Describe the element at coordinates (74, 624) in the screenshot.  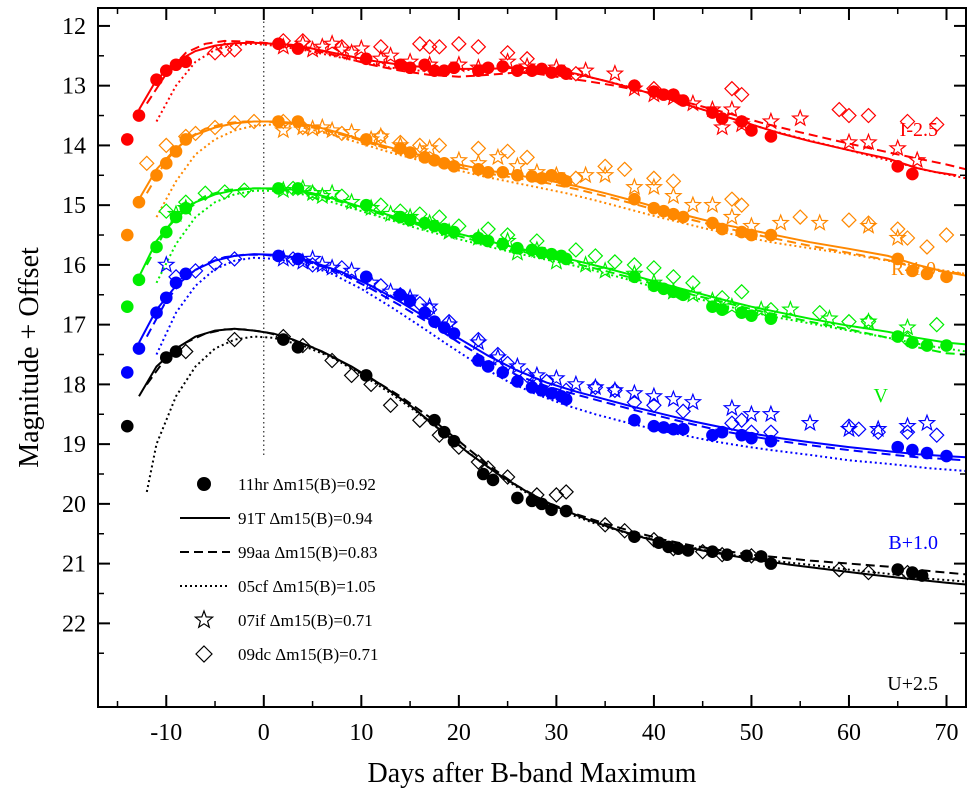
I see `y-tick-label: 22` at that location.